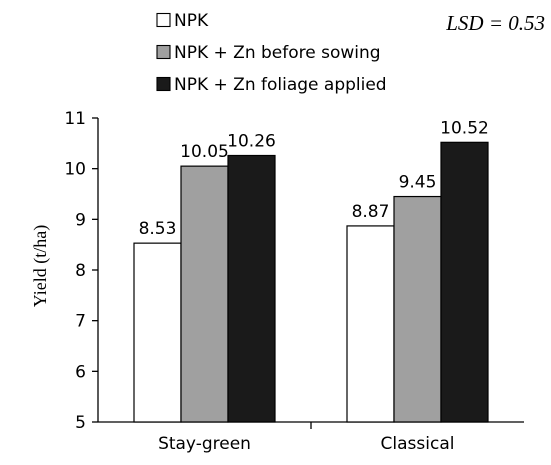 The width and height of the screenshot is (551, 465). Describe the element at coordinates (495, 23) in the screenshot. I see `lsd-annotation: LSD = 0.53` at that location.